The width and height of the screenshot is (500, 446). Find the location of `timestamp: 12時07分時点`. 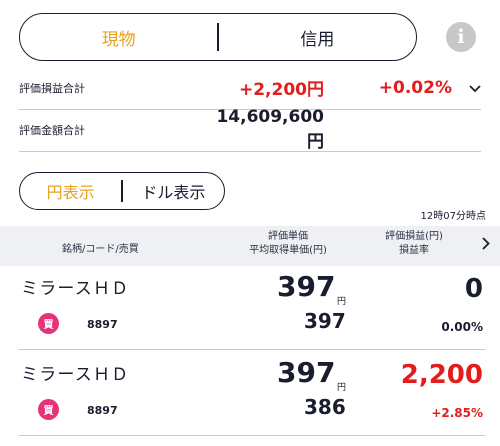

timestamp: 12時07分時点 is located at coordinates (453, 216).